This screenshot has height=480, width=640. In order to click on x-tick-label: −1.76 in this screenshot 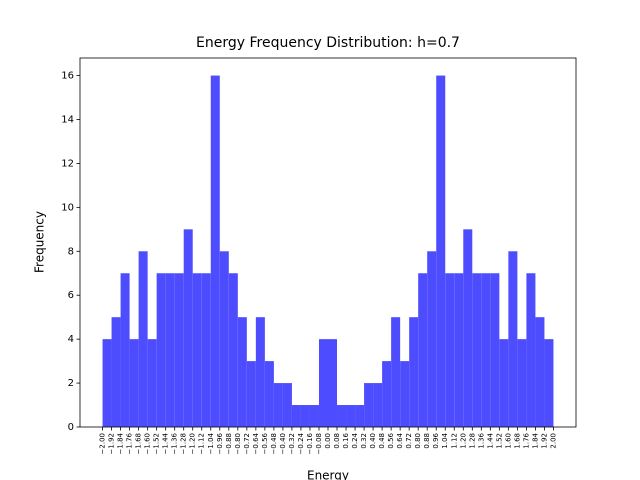, I will do `click(130, 443)`.